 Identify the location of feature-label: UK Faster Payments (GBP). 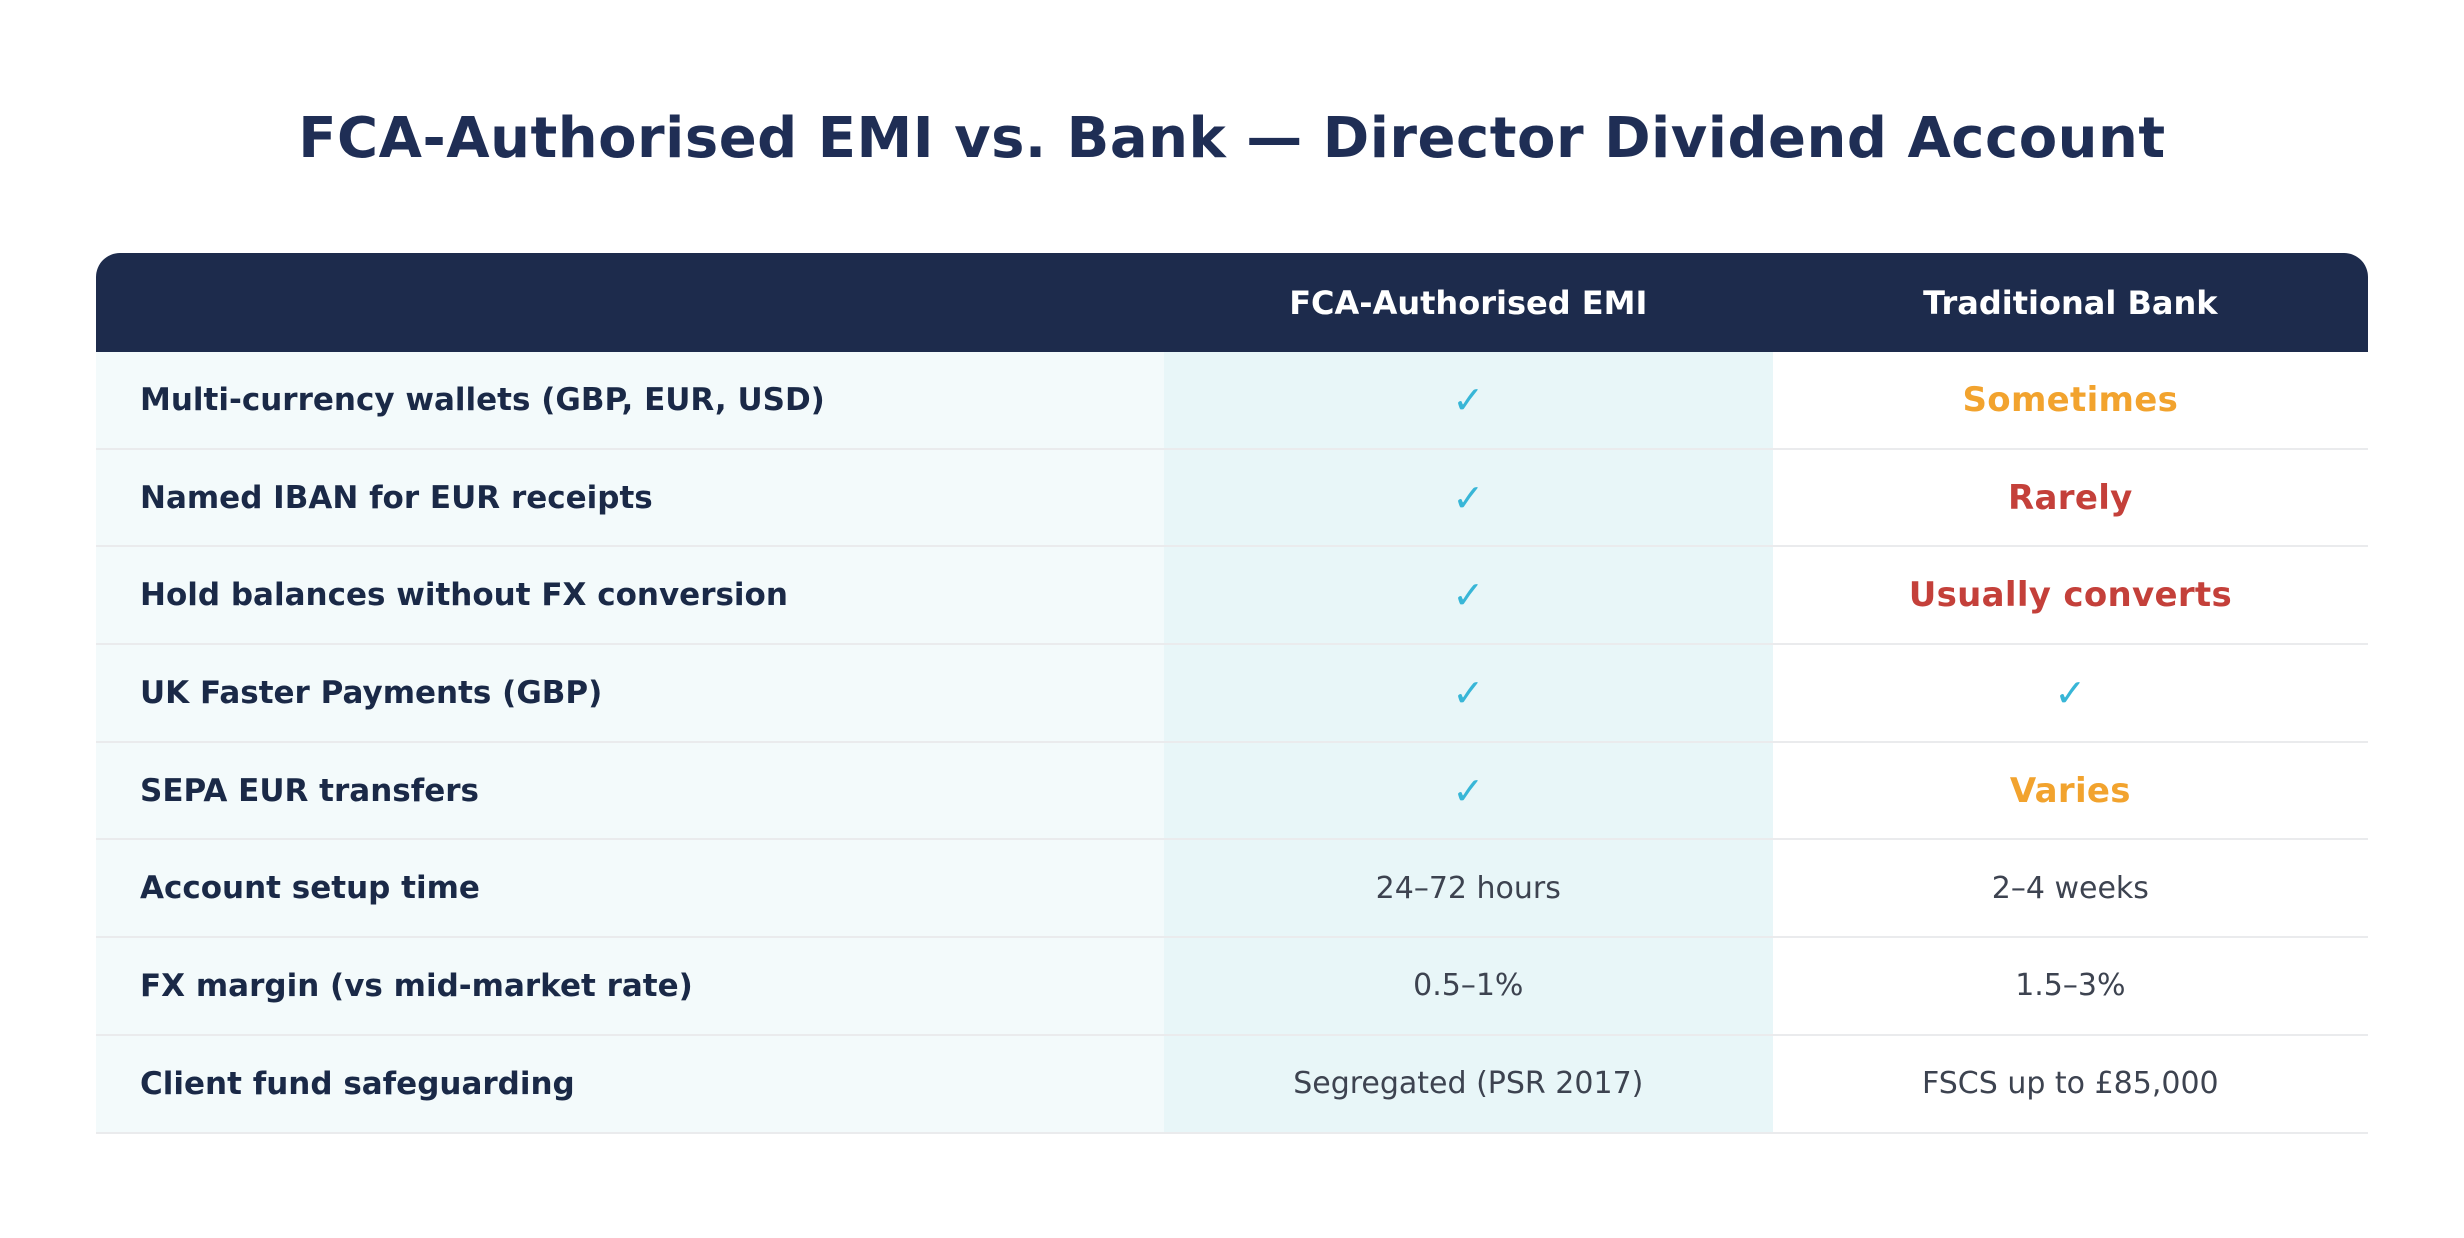
(630, 693).